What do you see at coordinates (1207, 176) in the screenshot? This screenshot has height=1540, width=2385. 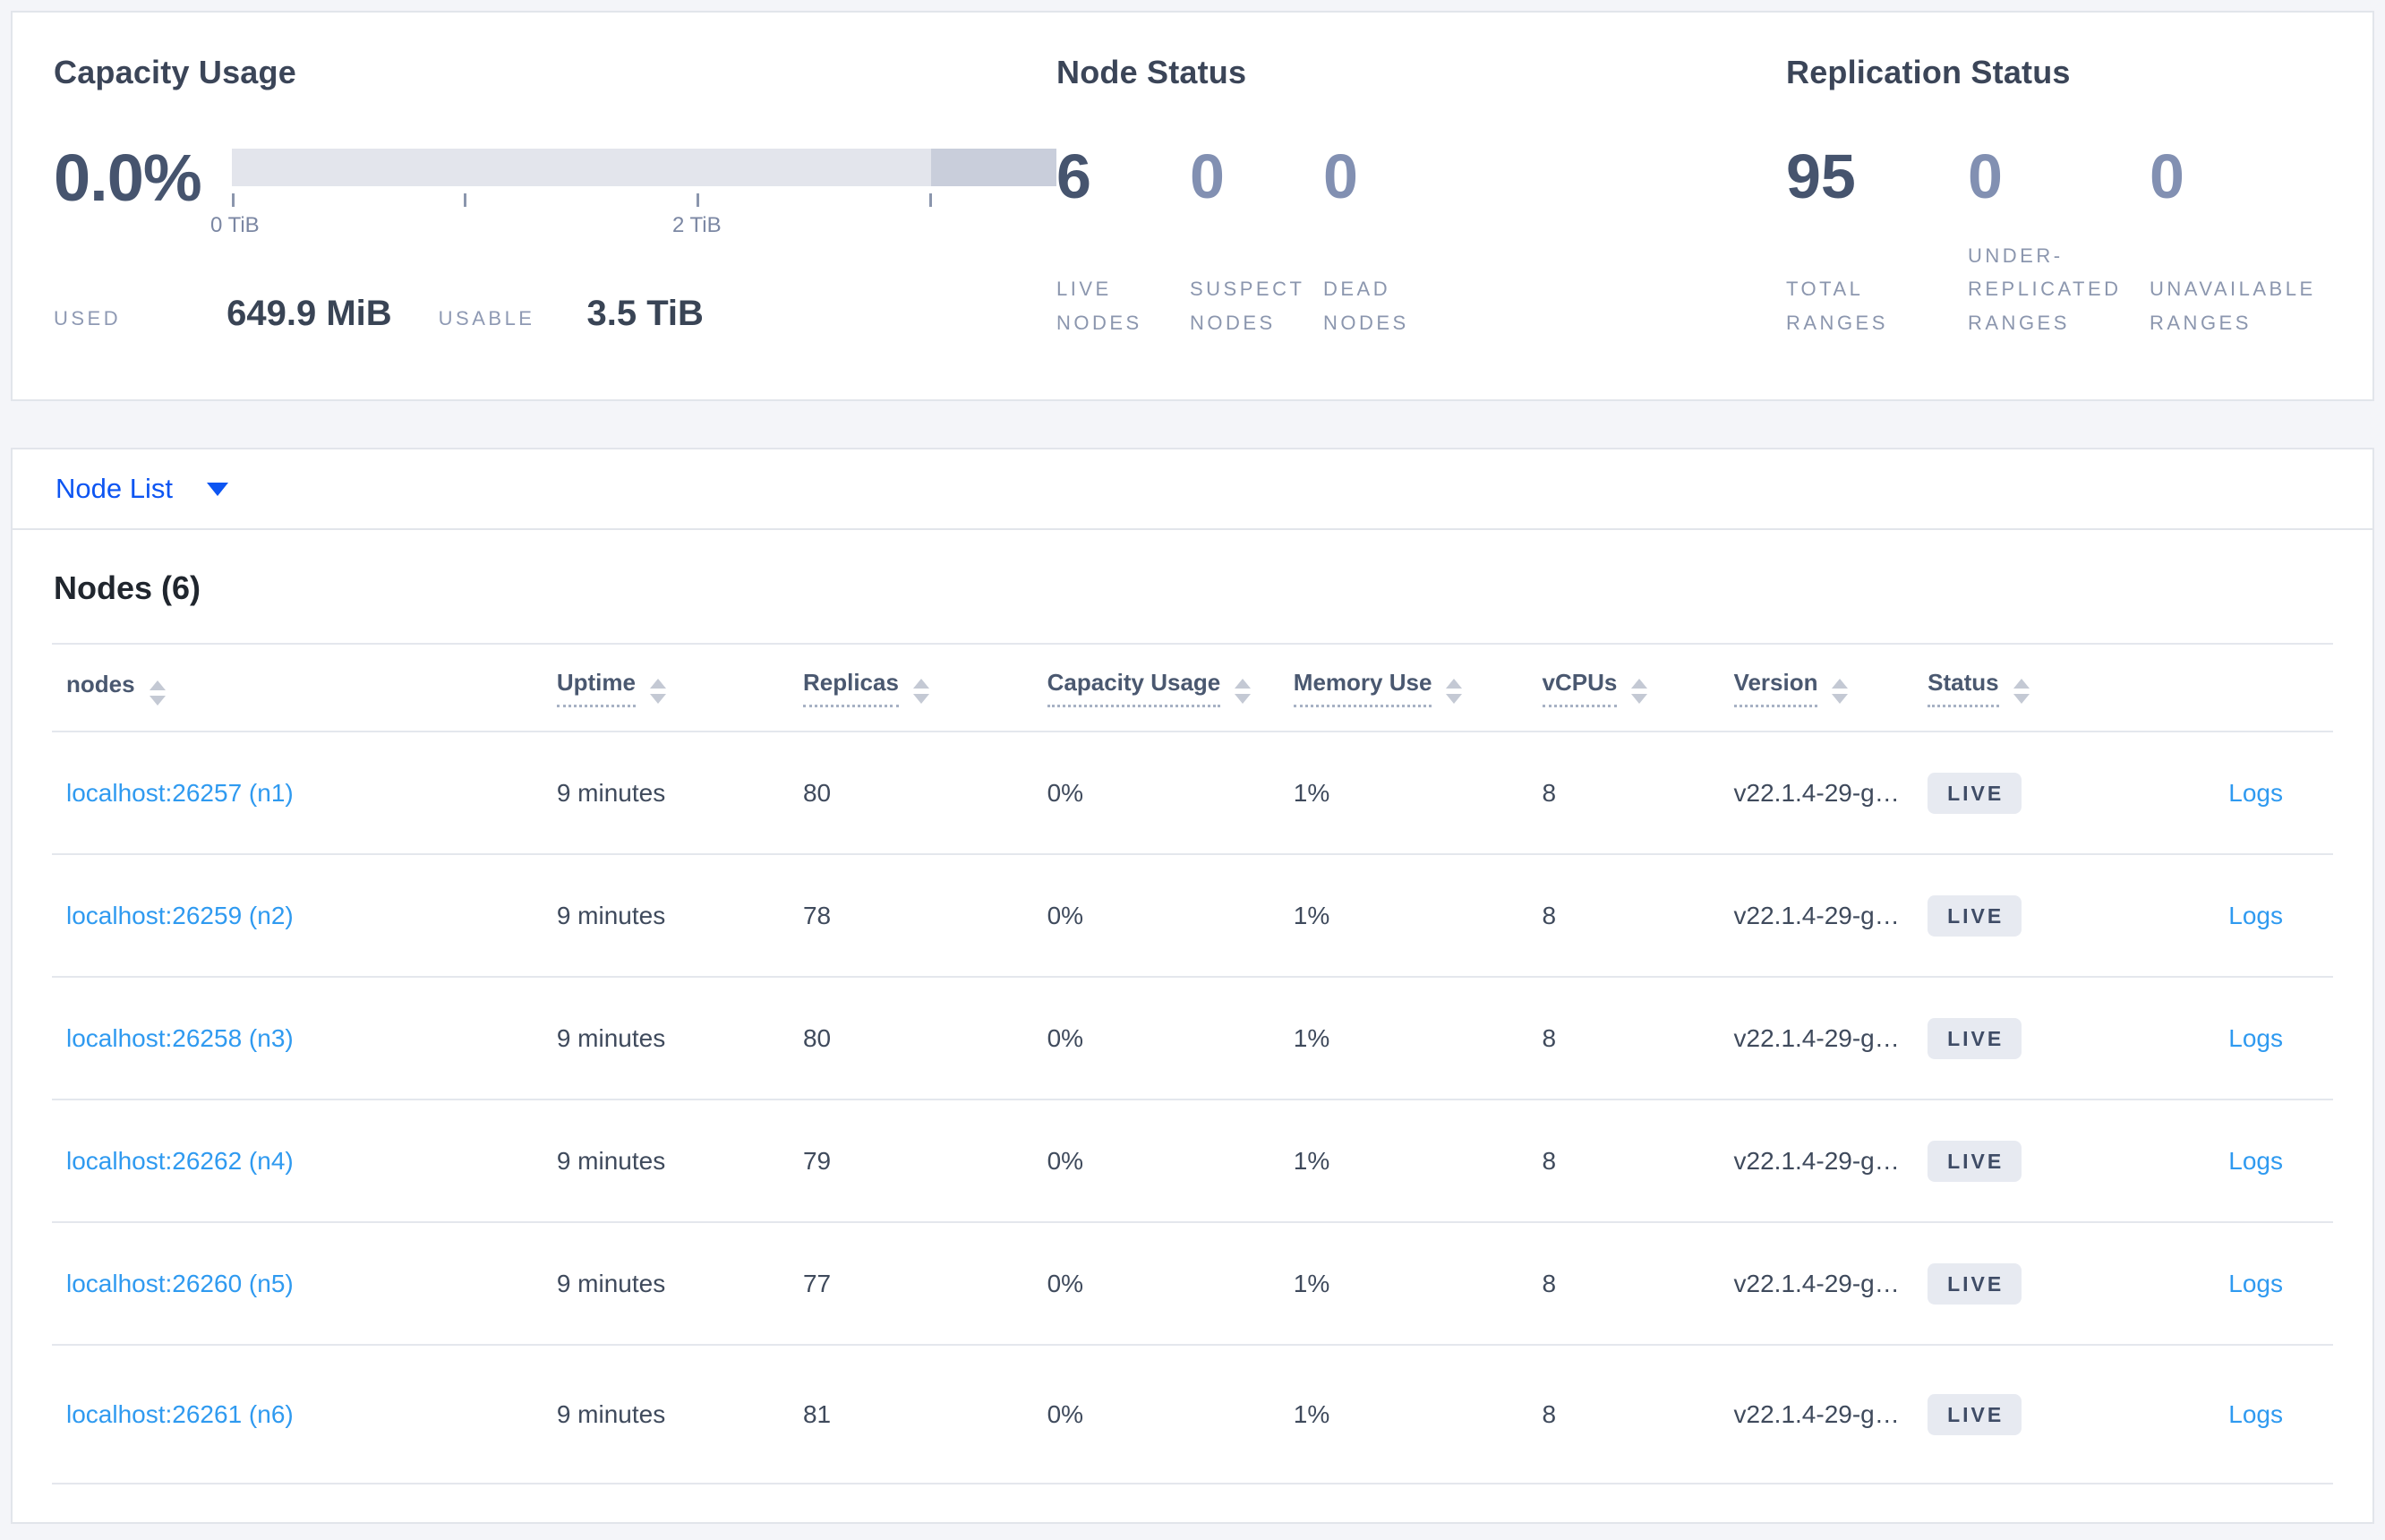 I see `suspect-nodes-value: 0` at bounding box center [1207, 176].